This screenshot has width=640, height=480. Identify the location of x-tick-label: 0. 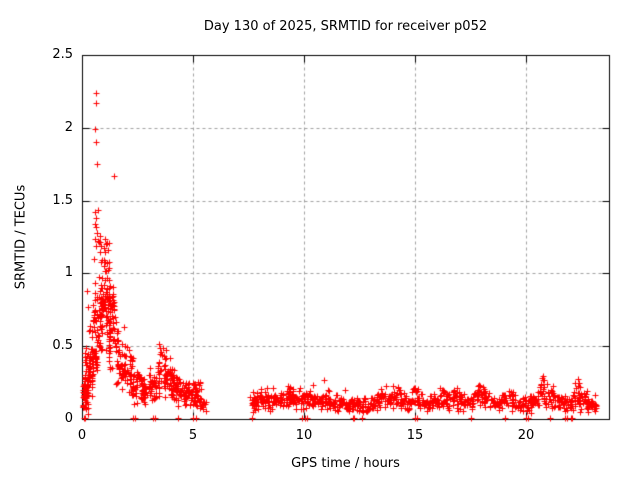
(82, 435).